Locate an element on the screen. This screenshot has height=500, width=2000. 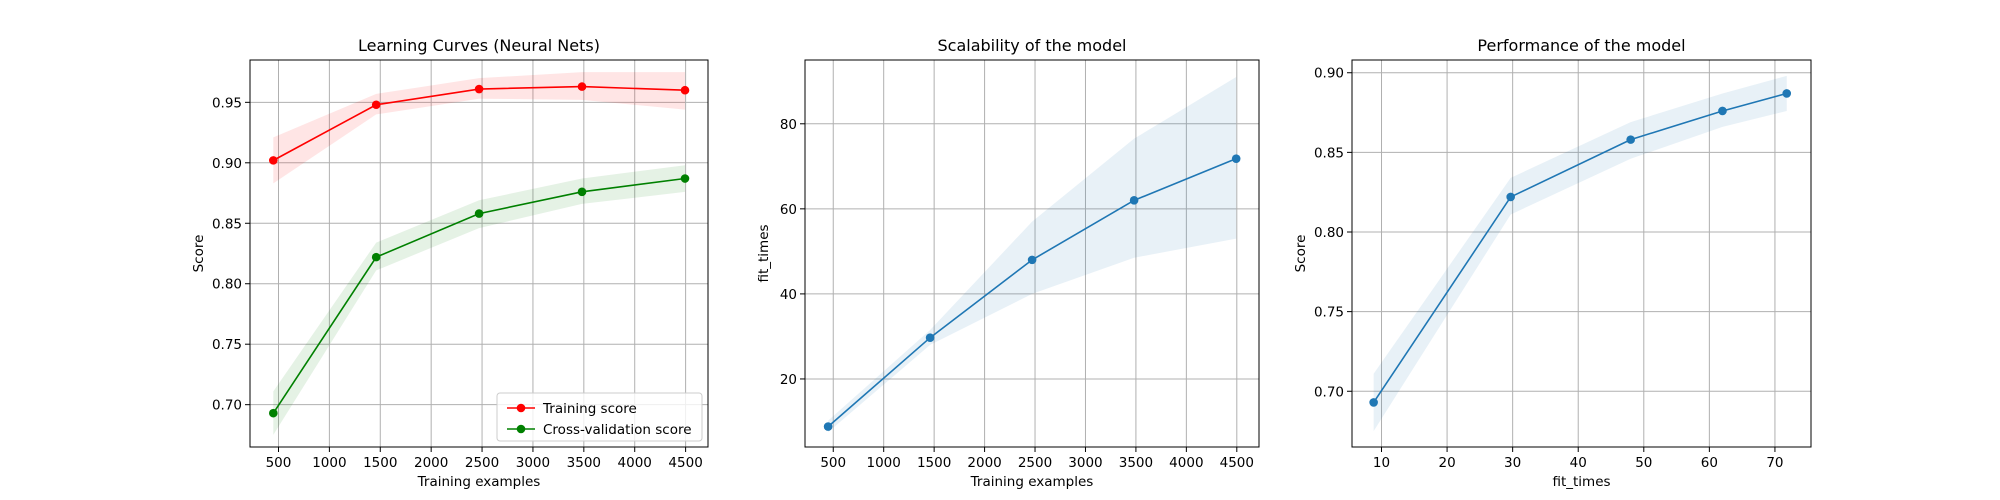
x-tick-label: 30 is located at coordinates (1512, 463).